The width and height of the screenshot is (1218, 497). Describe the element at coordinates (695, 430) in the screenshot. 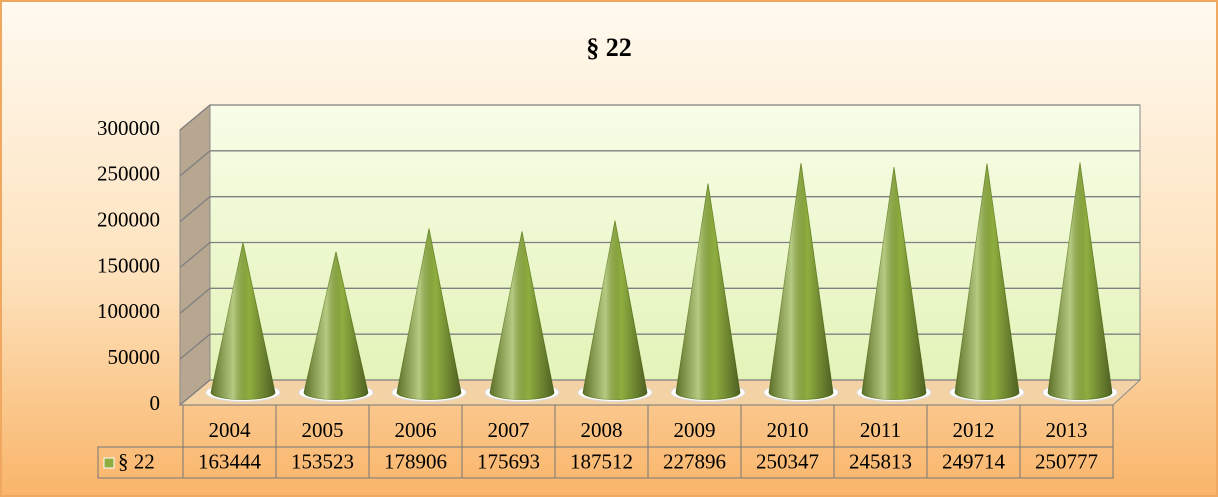

I see `x-tick-label: 2009` at that location.